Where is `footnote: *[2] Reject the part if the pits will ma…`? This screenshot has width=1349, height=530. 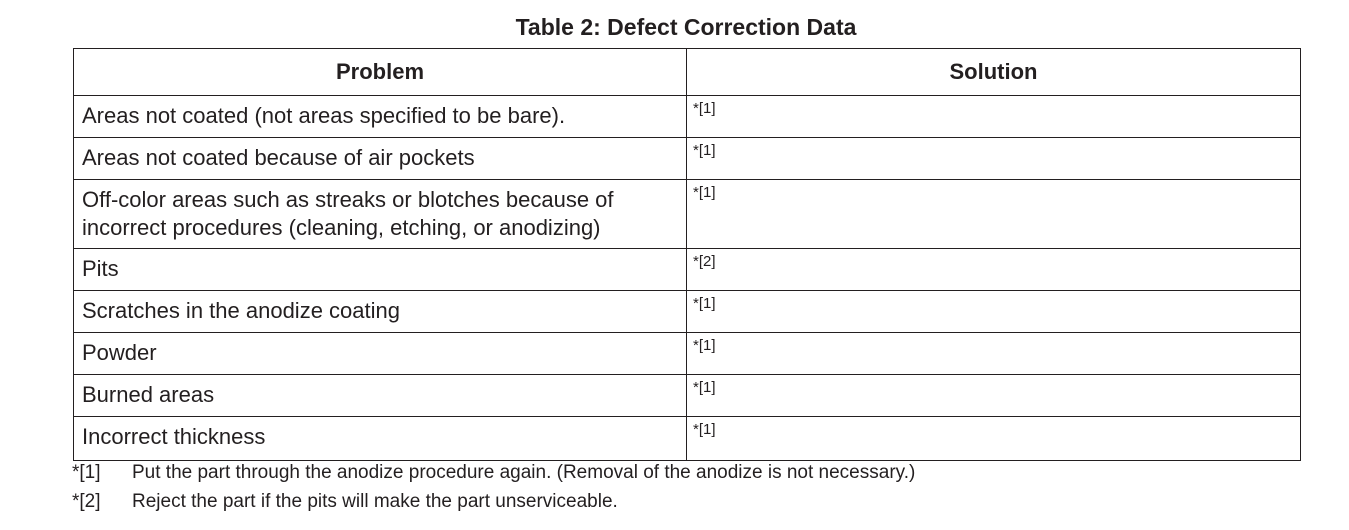
footnote: *[2] Reject the part if the pits will ma… is located at coordinates (493, 505).